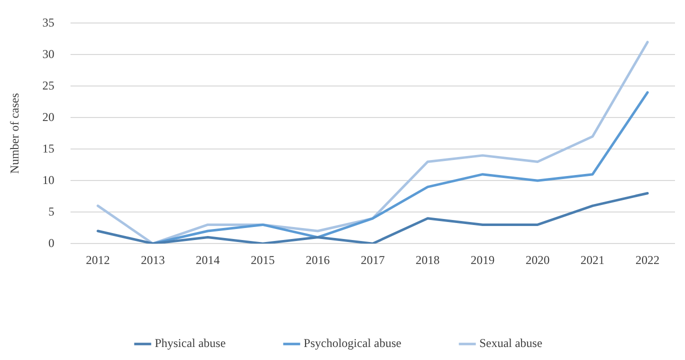  Describe the element at coordinates (262, 259) in the screenshot. I see `x-tick-label: 2015` at that location.